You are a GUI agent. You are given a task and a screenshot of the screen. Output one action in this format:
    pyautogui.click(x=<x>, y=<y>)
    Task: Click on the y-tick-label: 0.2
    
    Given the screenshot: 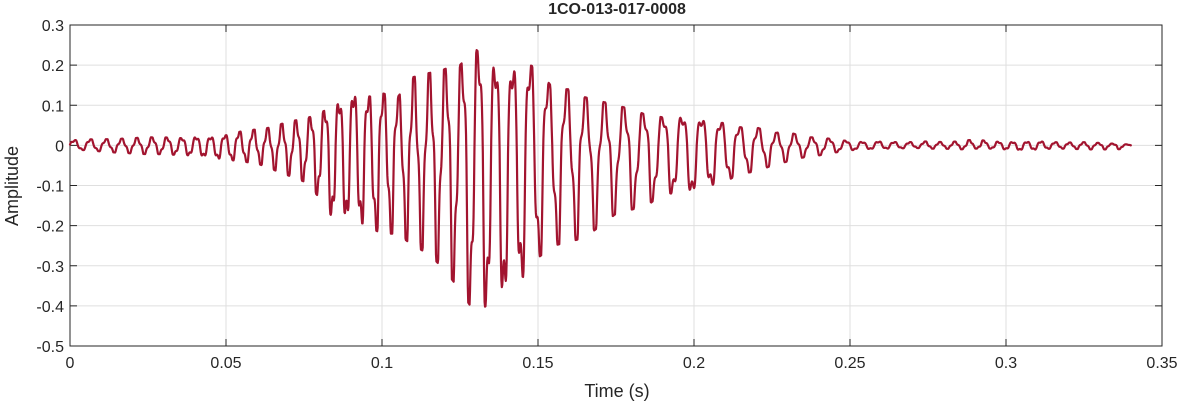 What is the action you would take?
    pyautogui.click(x=53, y=66)
    